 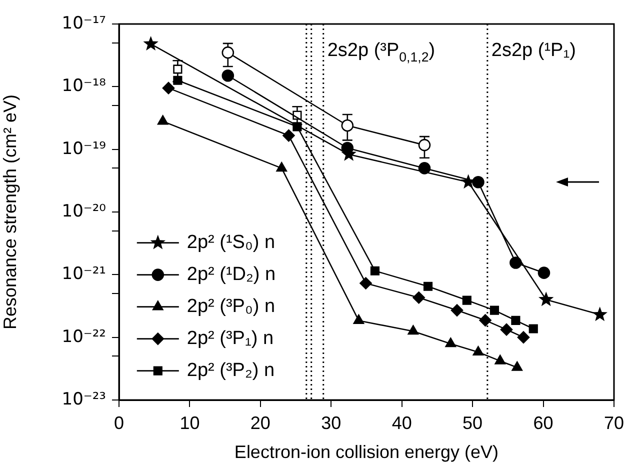 I want to click on x-tick-label: 30, so click(x=331, y=422).